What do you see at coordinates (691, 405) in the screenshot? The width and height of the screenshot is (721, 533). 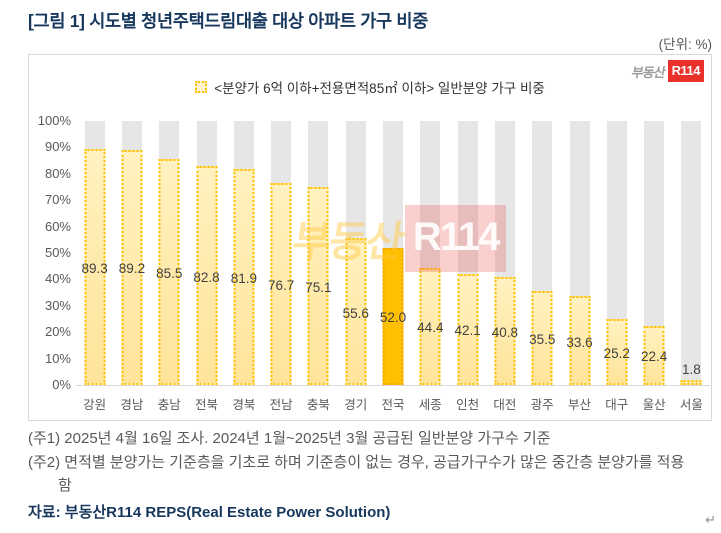 I see `x-axis-label: 서울` at bounding box center [691, 405].